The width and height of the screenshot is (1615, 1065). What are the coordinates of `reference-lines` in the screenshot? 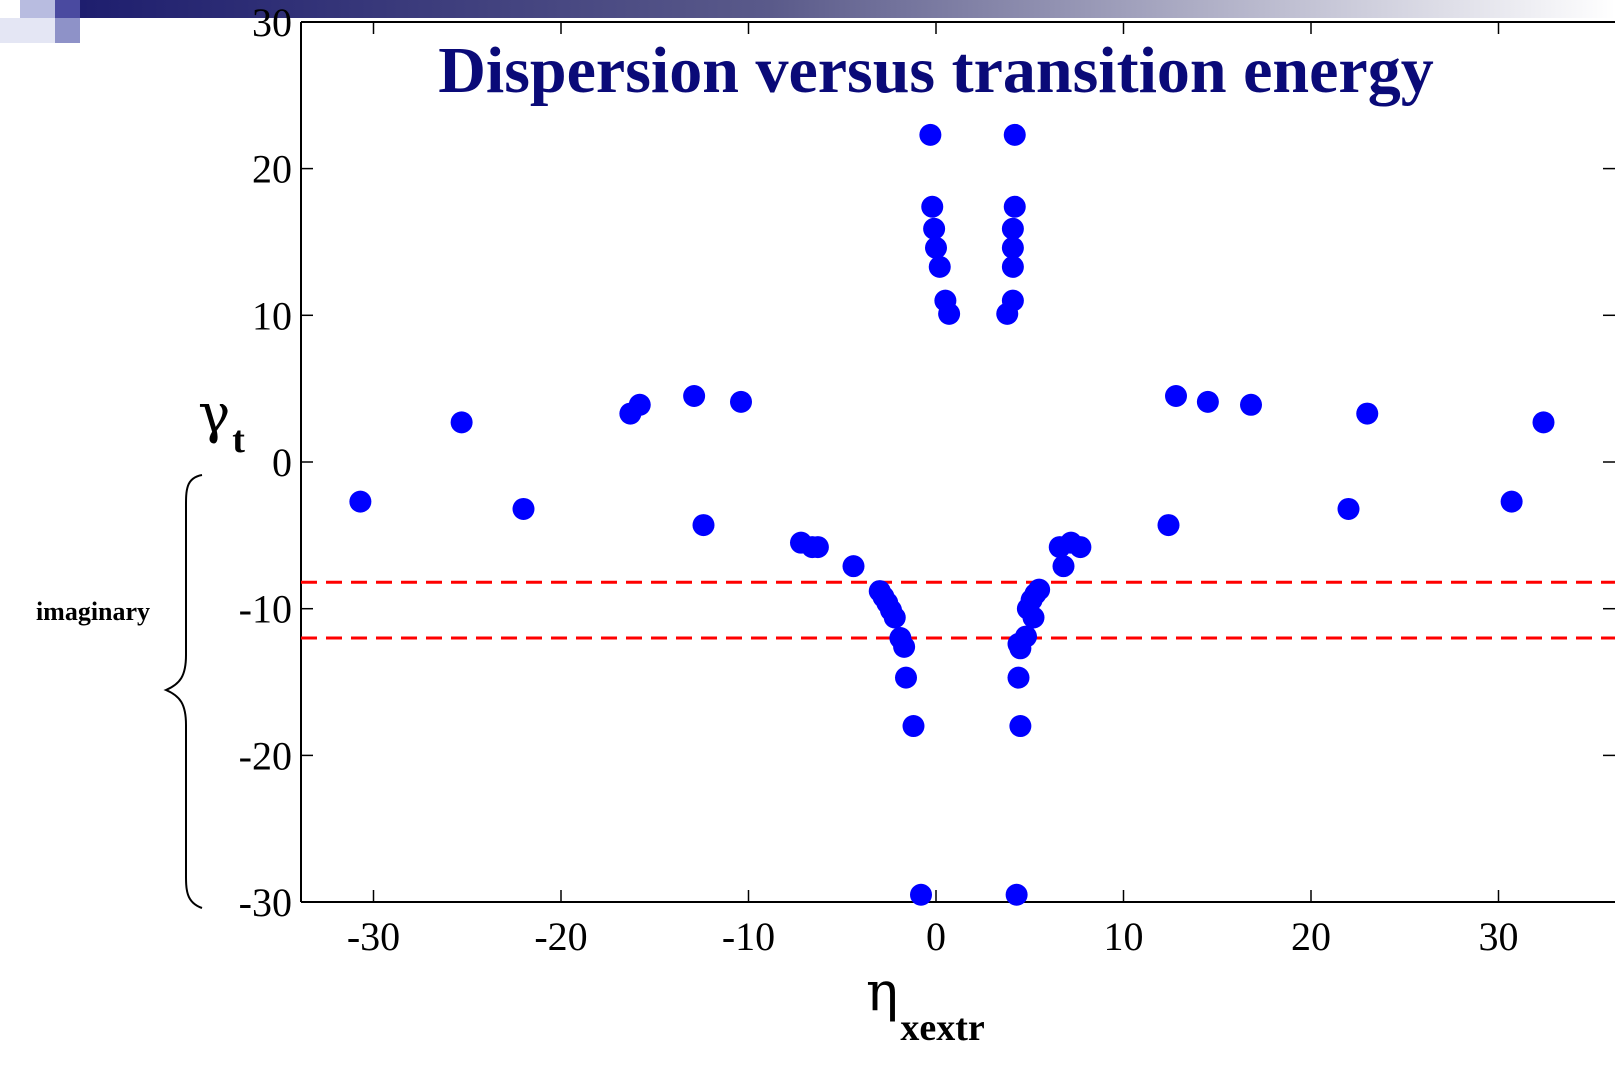 It's located at (958, 610).